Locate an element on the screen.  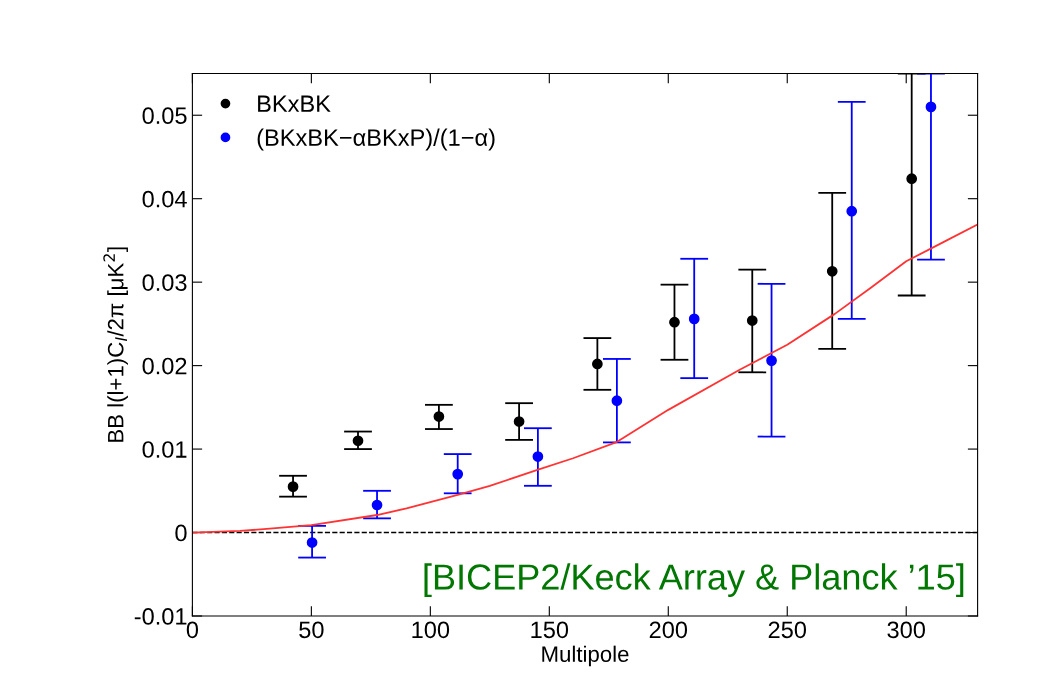
y-tick-label: 0.03 is located at coordinates (164, 282).